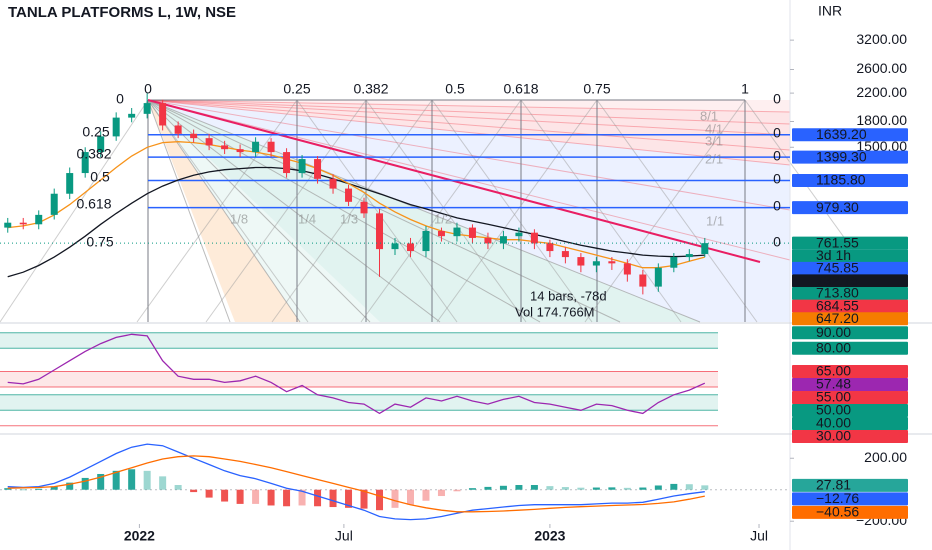 The width and height of the screenshot is (932, 550). What do you see at coordinates (709, 115) in the screenshot?
I see `fan-label: 8/1` at bounding box center [709, 115].